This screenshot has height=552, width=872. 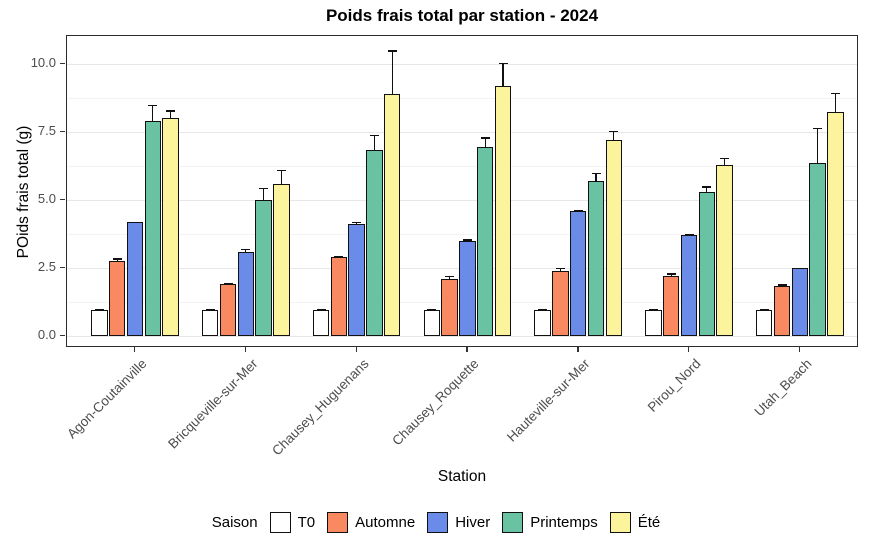 What do you see at coordinates (458, 522) in the screenshot?
I see `legend-item-hiver: Hiver` at bounding box center [458, 522].